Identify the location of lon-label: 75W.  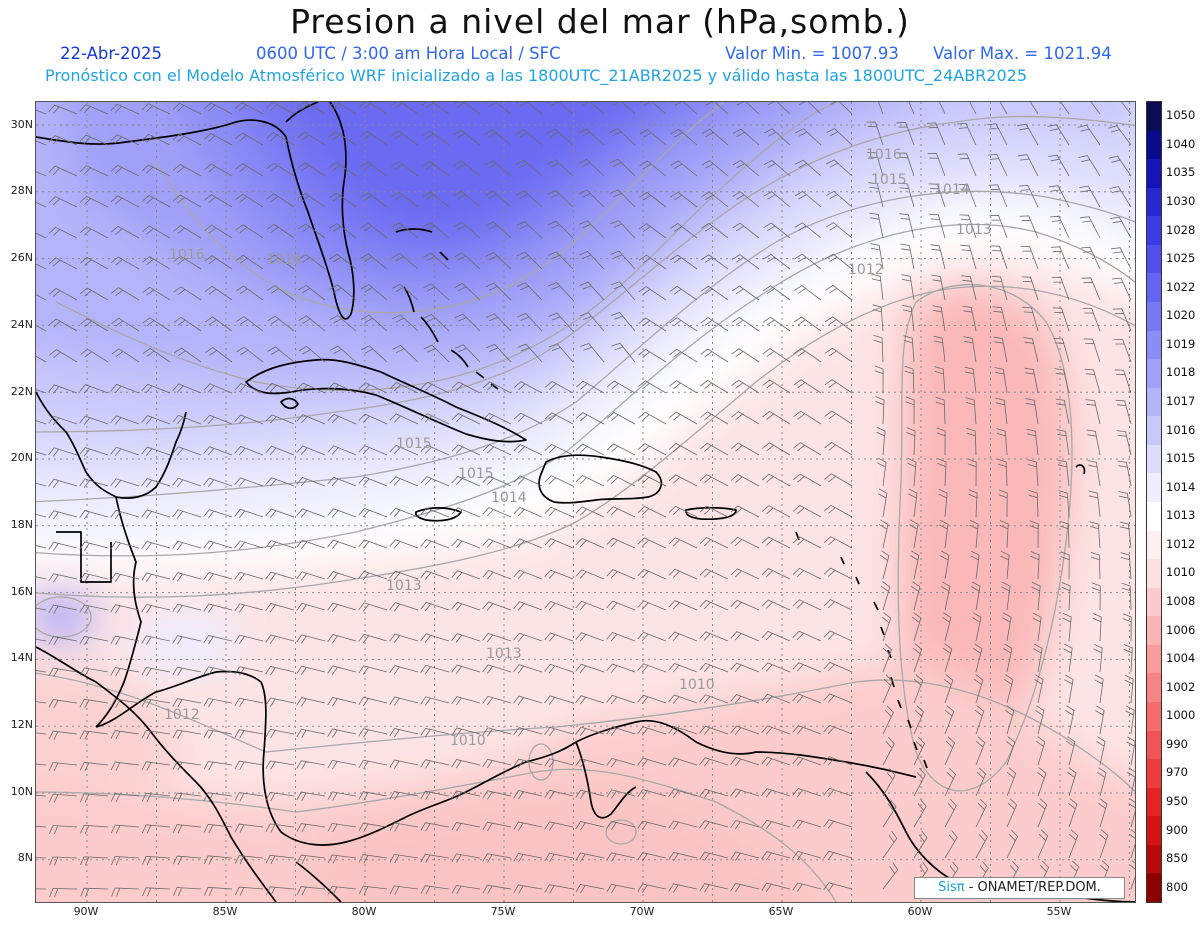
(503, 911).